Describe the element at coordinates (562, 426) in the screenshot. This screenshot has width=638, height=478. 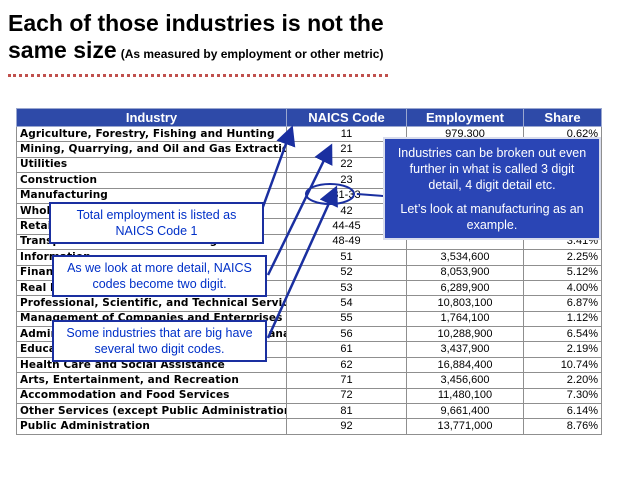
I see `share-cell: 8.76%` at that location.